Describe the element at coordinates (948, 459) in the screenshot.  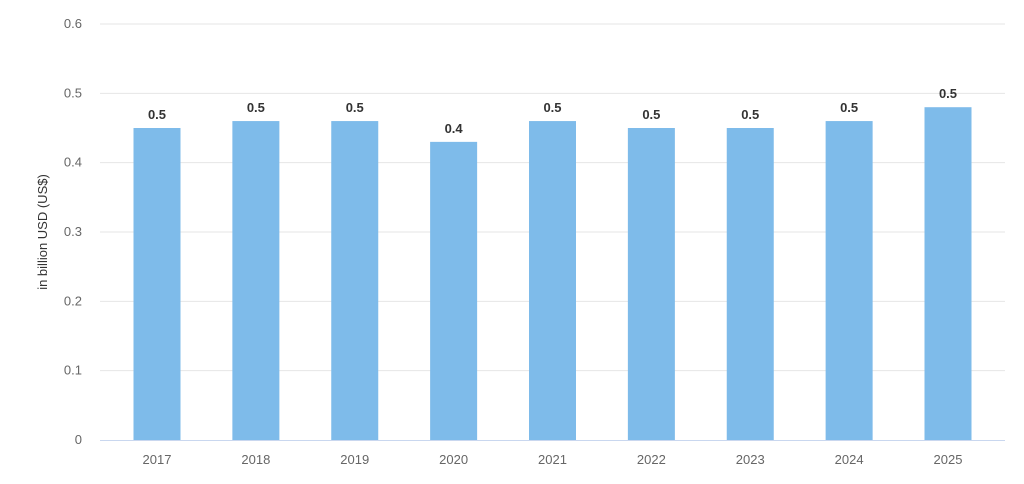
I see `x-tick-label-2025: 2025` at that location.